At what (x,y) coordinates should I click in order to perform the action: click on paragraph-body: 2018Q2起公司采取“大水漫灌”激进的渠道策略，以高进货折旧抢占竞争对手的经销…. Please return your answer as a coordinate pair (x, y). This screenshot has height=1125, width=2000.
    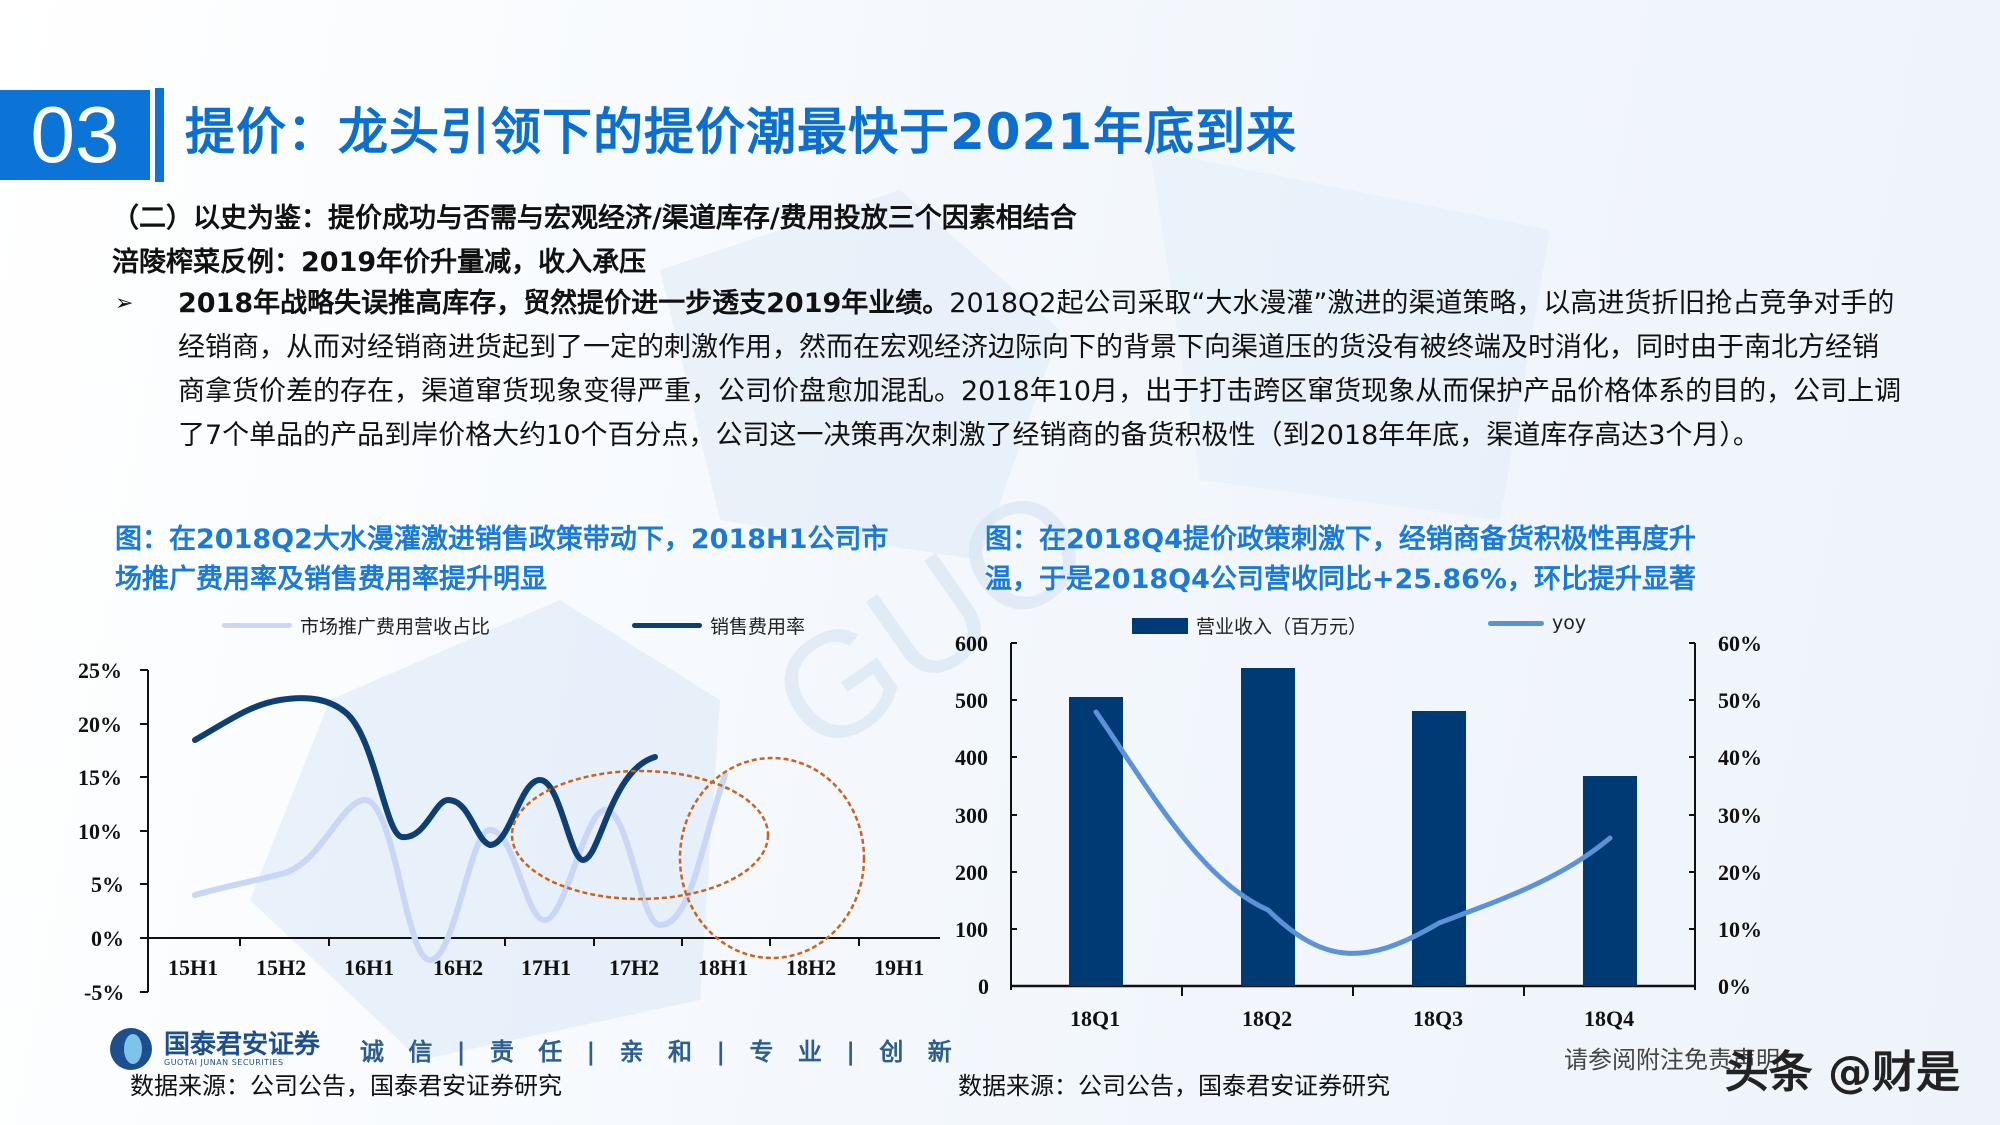
    Looking at the image, I should click on (1040, 369).